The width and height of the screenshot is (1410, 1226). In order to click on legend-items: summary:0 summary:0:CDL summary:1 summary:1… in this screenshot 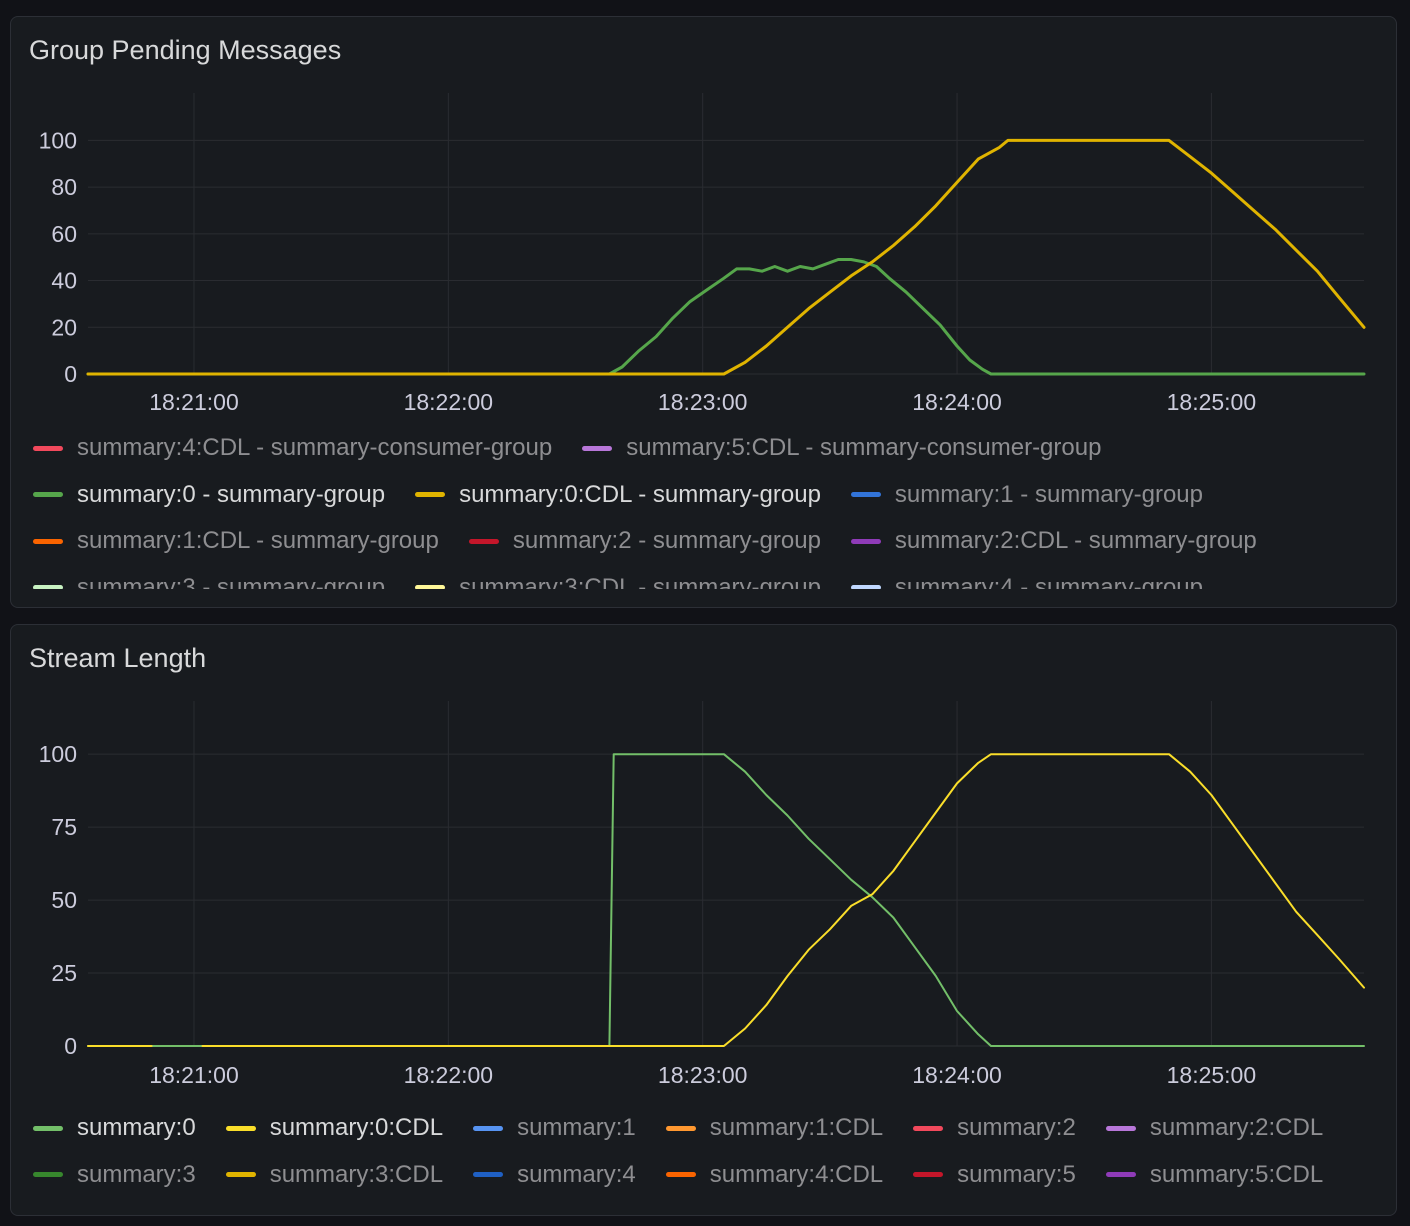, I will do `click(707, 1151)`.